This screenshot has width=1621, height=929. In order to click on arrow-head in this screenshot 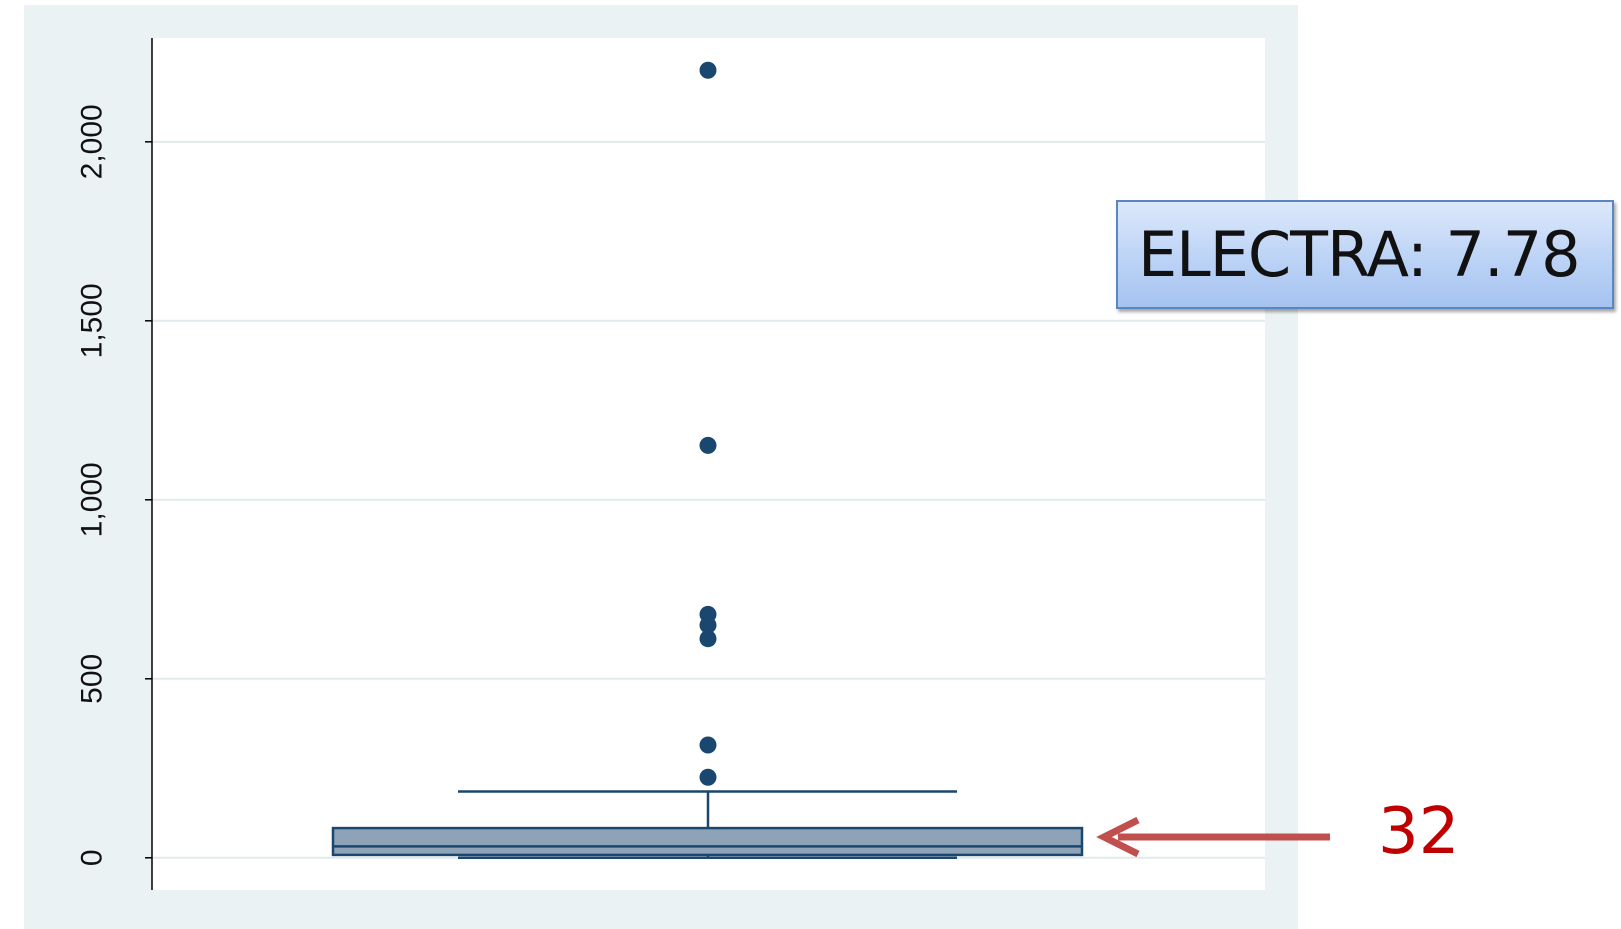, I will do `click(1118, 837)`.